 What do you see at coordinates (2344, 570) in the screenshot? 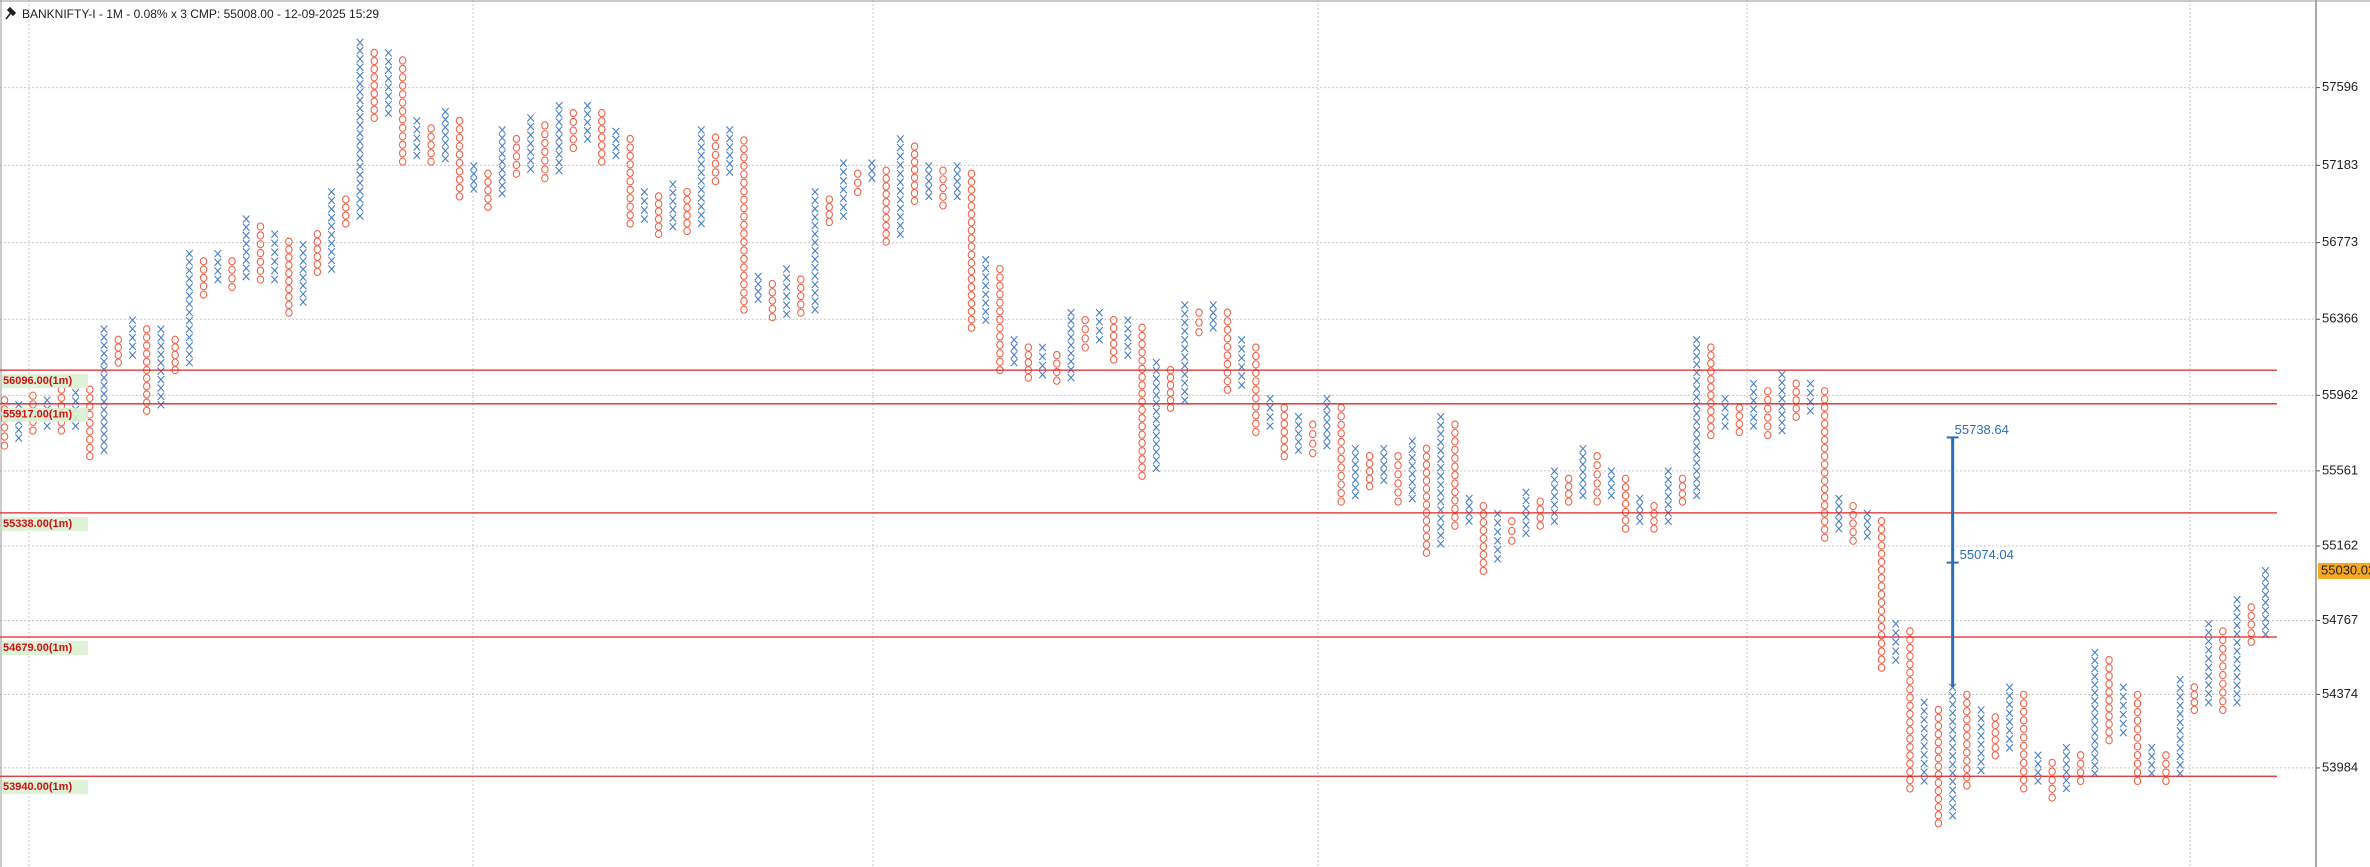
I see `cmp-tag` at bounding box center [2344, 570].